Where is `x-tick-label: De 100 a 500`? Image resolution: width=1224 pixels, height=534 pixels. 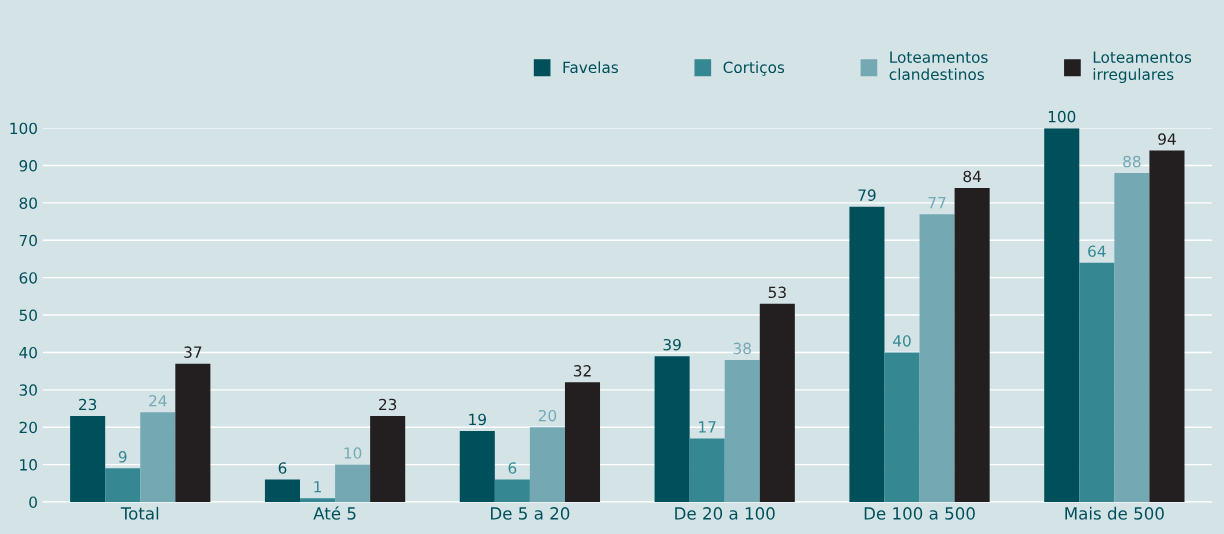 x-tick-label: De 100 a 500 is located at coordinates (919, 513).